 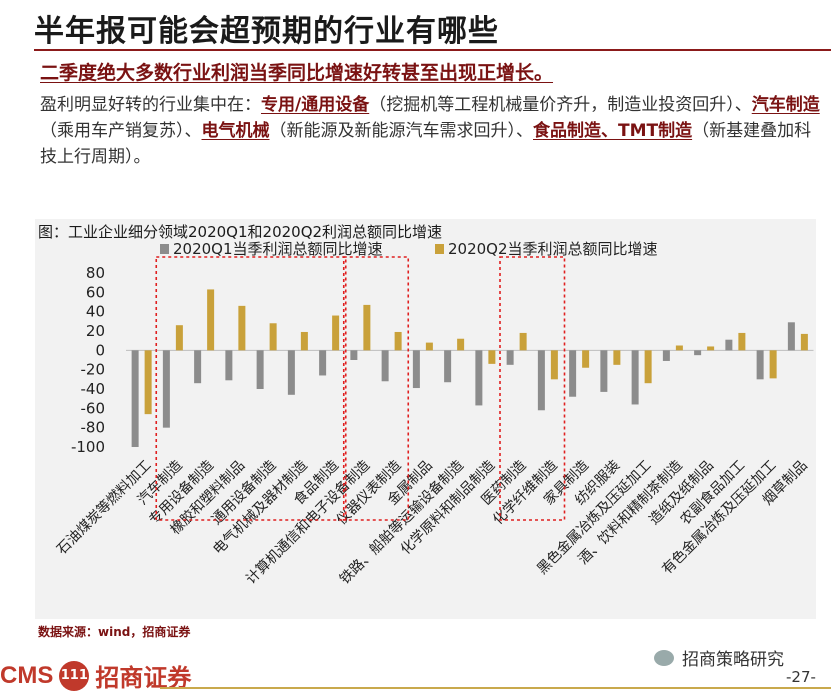 I want to click on category-label: 石油煤炭等燃料加工, so click(x=103, y=507).